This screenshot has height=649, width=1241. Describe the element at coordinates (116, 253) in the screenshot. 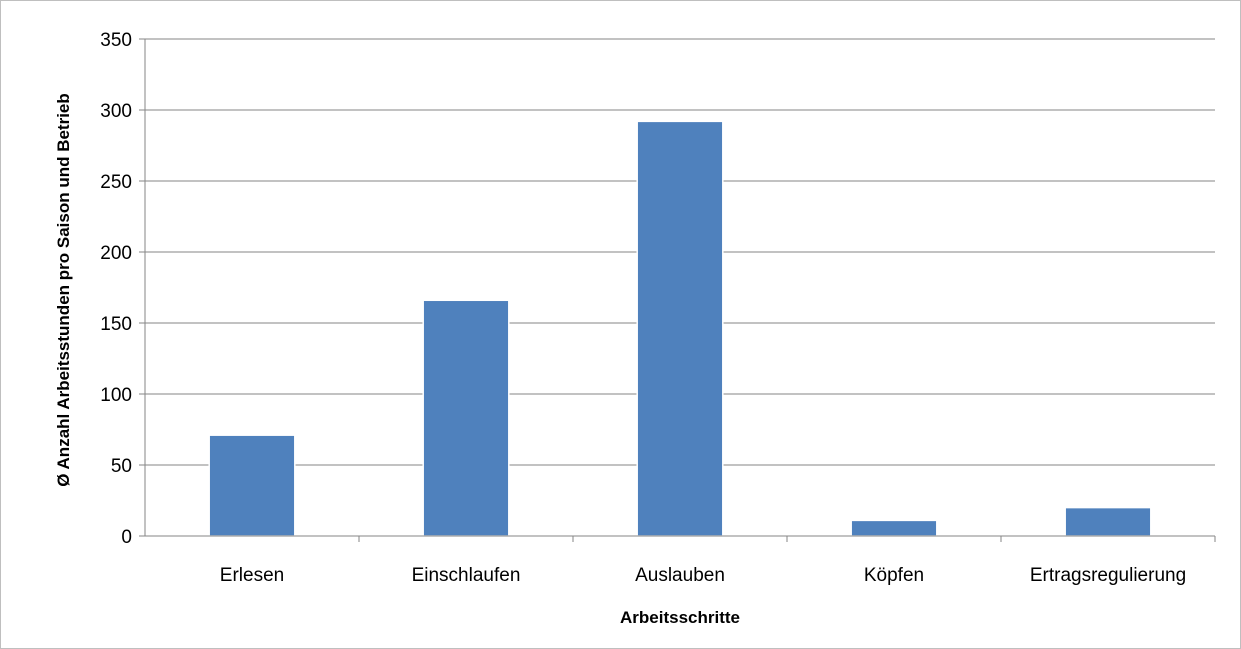

I see `y-tick-label: 200` at that location.